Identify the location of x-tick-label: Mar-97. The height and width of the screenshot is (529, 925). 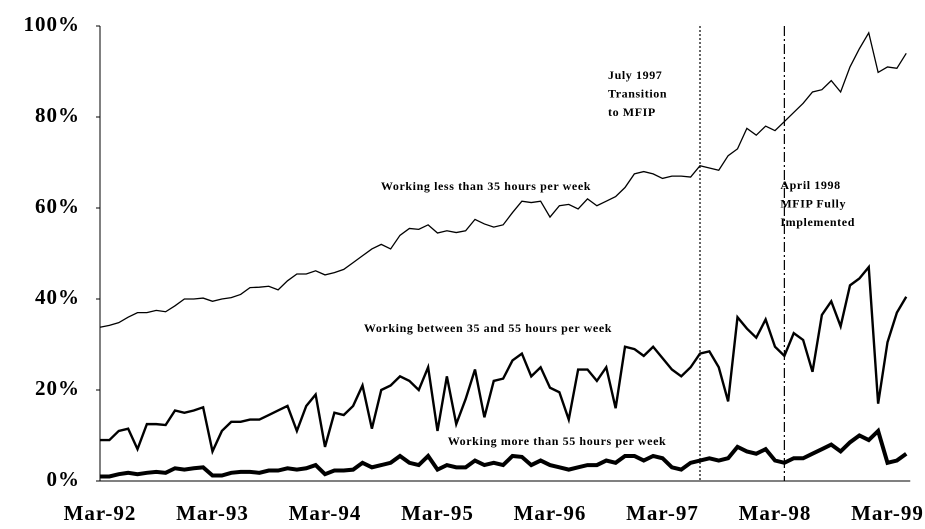
(662, 513).